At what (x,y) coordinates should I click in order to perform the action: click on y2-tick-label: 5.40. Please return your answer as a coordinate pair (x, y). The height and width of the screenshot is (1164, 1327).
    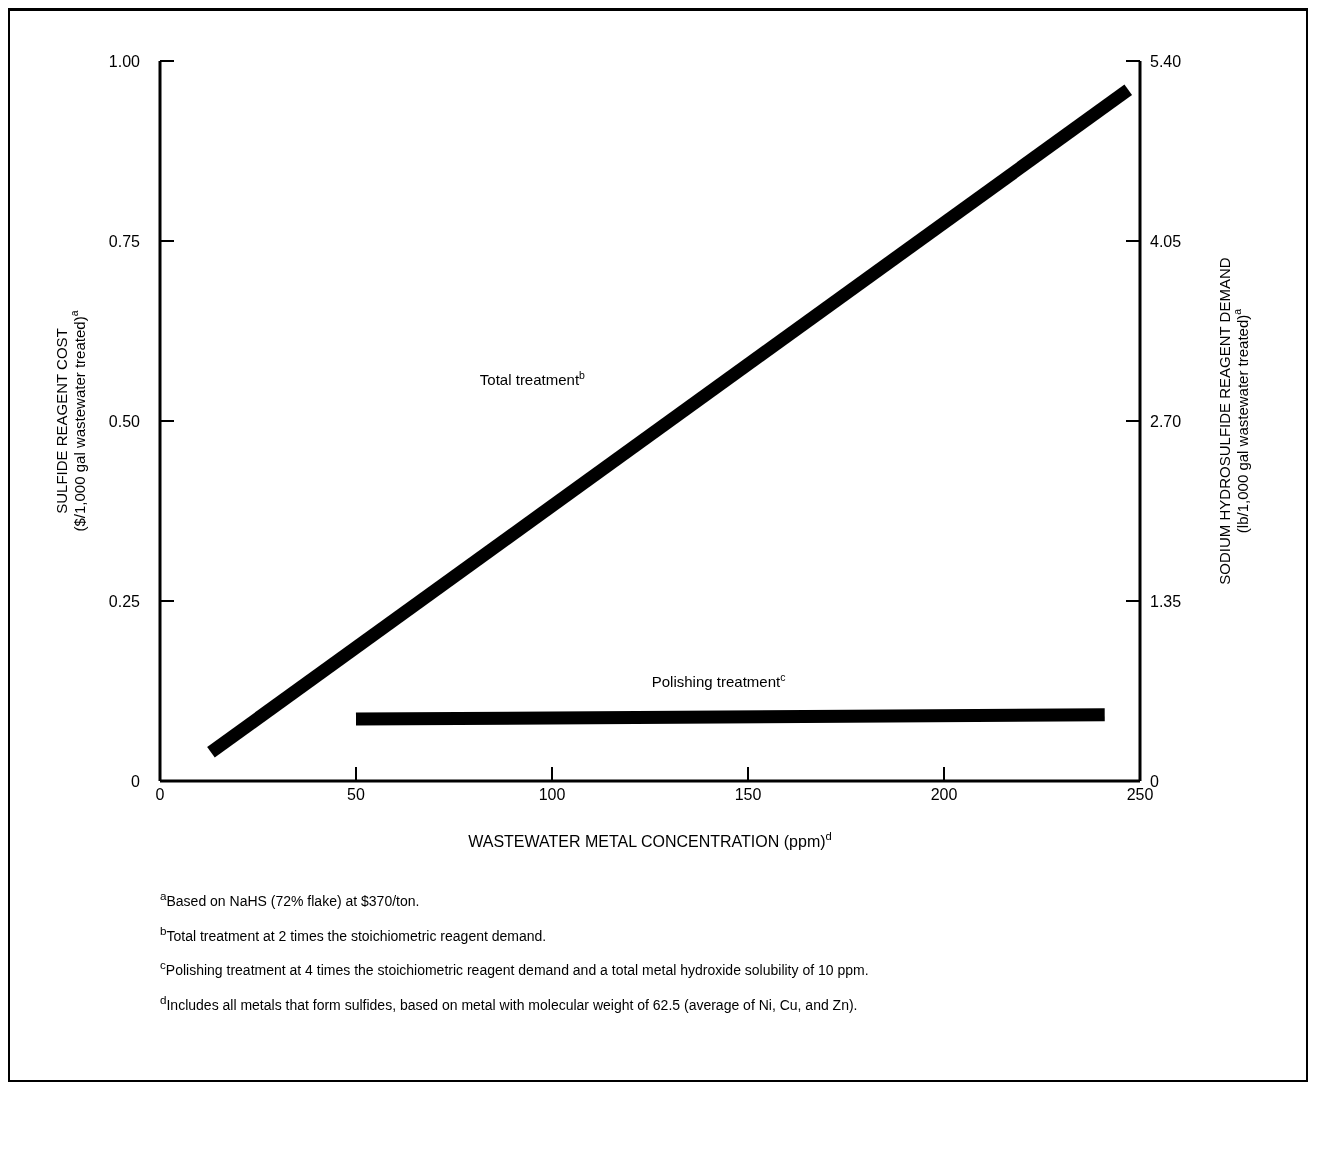
    Looking at the image, I should click on (1166, 61).